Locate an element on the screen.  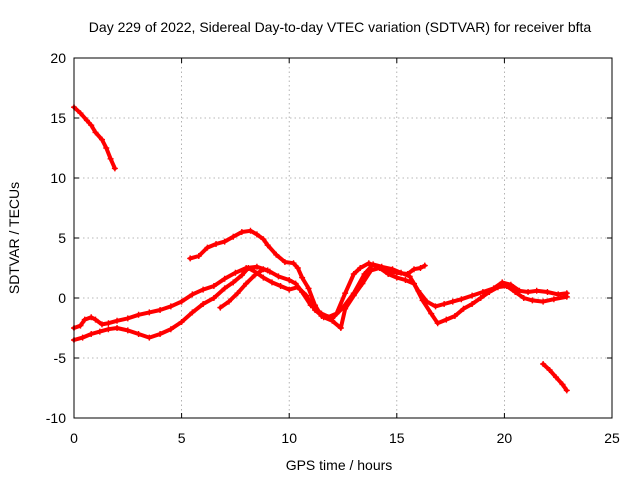
series-trace is located at coordinates (320, 304).